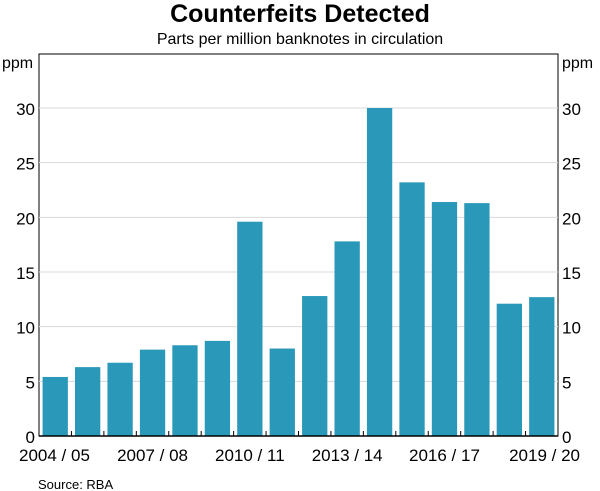  Describe the element at coordinates (300, 14) in the screenshot. I see `chart-title: Counterfeits Detected` at that location.